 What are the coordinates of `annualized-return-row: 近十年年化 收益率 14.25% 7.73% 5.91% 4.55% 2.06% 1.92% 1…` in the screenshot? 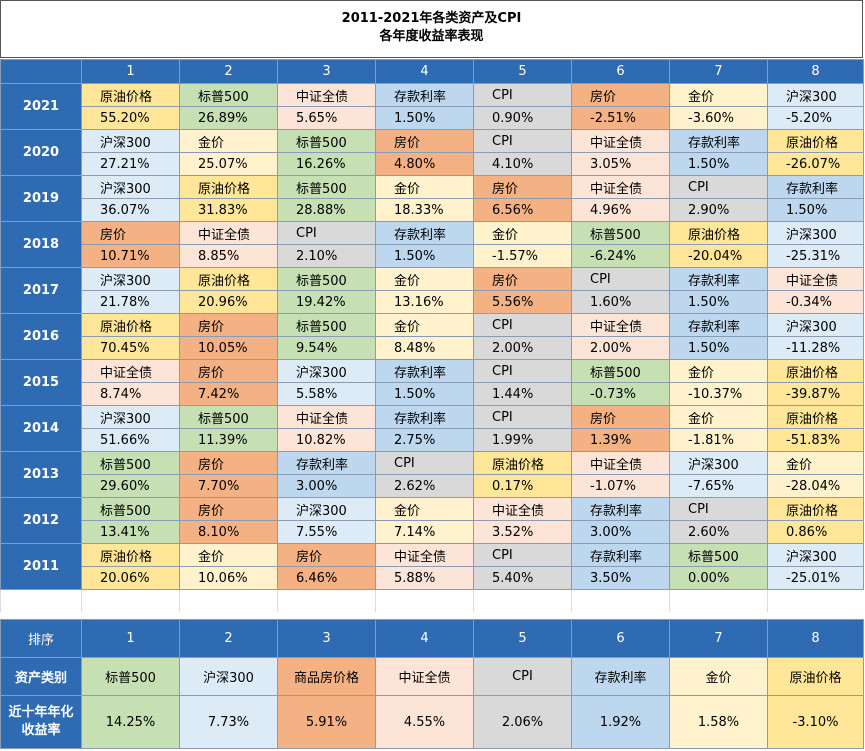 It's located at (432, 722).